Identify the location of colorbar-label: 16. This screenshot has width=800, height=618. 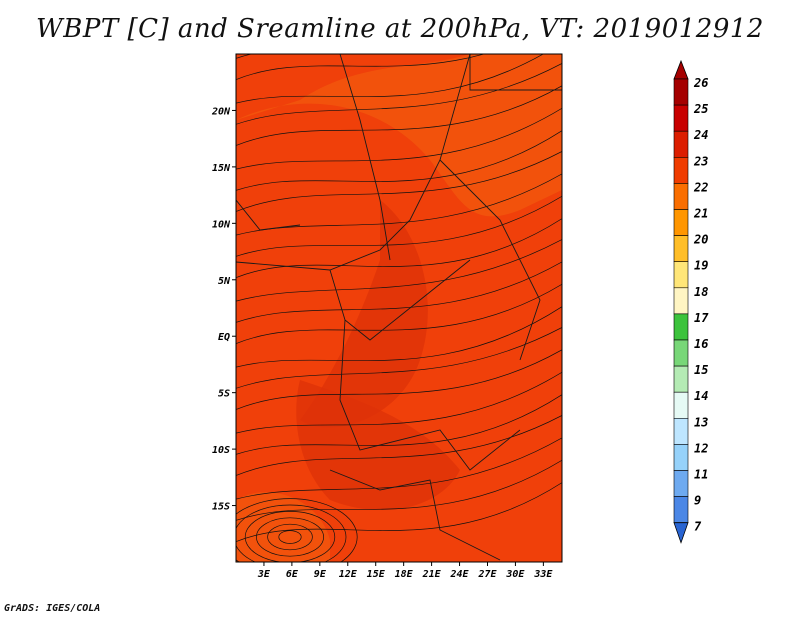
(701, 344).